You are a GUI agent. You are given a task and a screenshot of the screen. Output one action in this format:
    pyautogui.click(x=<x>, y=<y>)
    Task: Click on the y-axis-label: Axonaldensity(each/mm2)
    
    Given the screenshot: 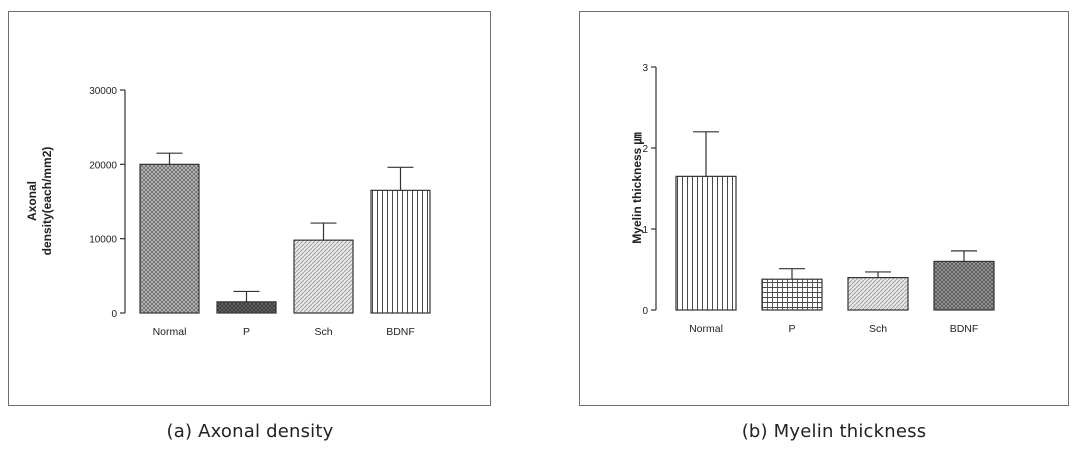 What is the action you would take?
    pyautogui.click(x=39, y=201)
    